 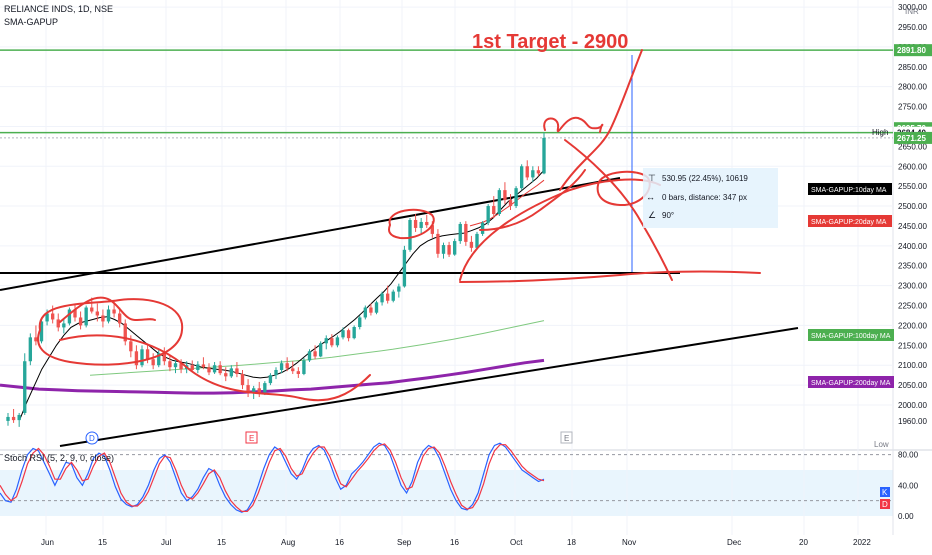 I want to click on stoch-d-line, so click(x=272, y=477).